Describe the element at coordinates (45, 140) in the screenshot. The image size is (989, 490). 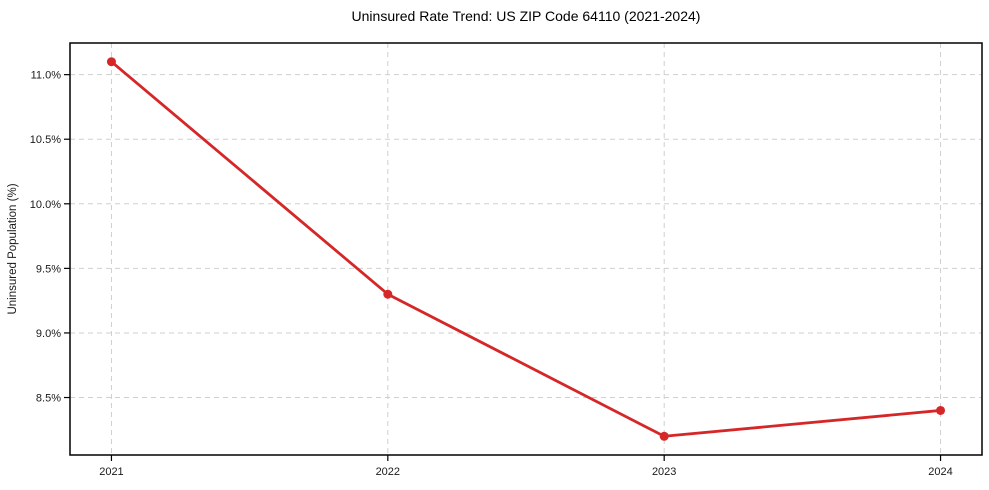
I see `y-tick-label: 10.5%` at that location.